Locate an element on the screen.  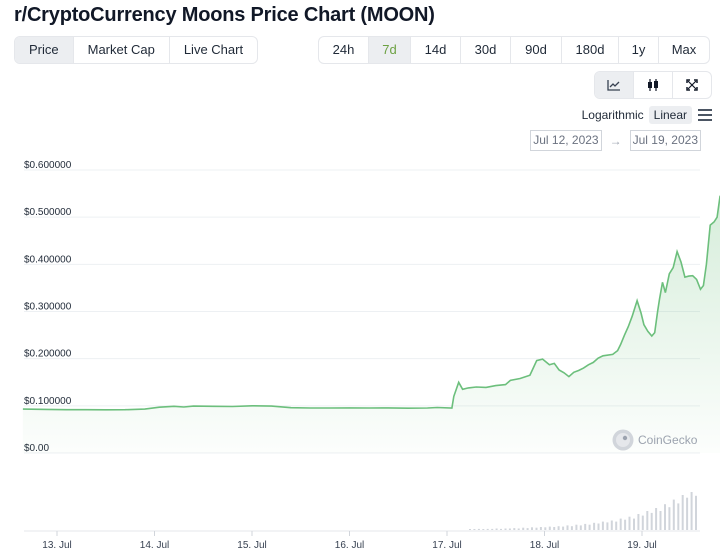
y-tick-label: $0.400000 is located at coordinates (48, 259).